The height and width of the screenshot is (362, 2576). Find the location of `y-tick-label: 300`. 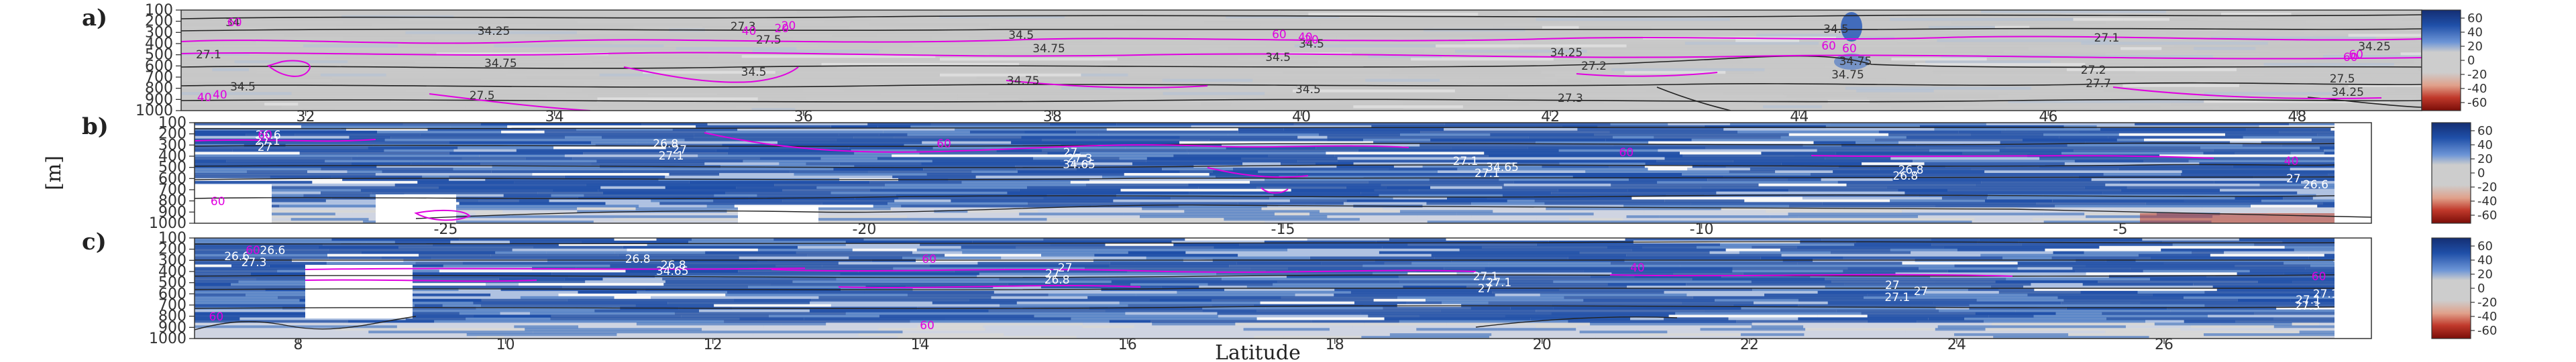

y-tick-label: 300 is located at coordinates (172, 260).